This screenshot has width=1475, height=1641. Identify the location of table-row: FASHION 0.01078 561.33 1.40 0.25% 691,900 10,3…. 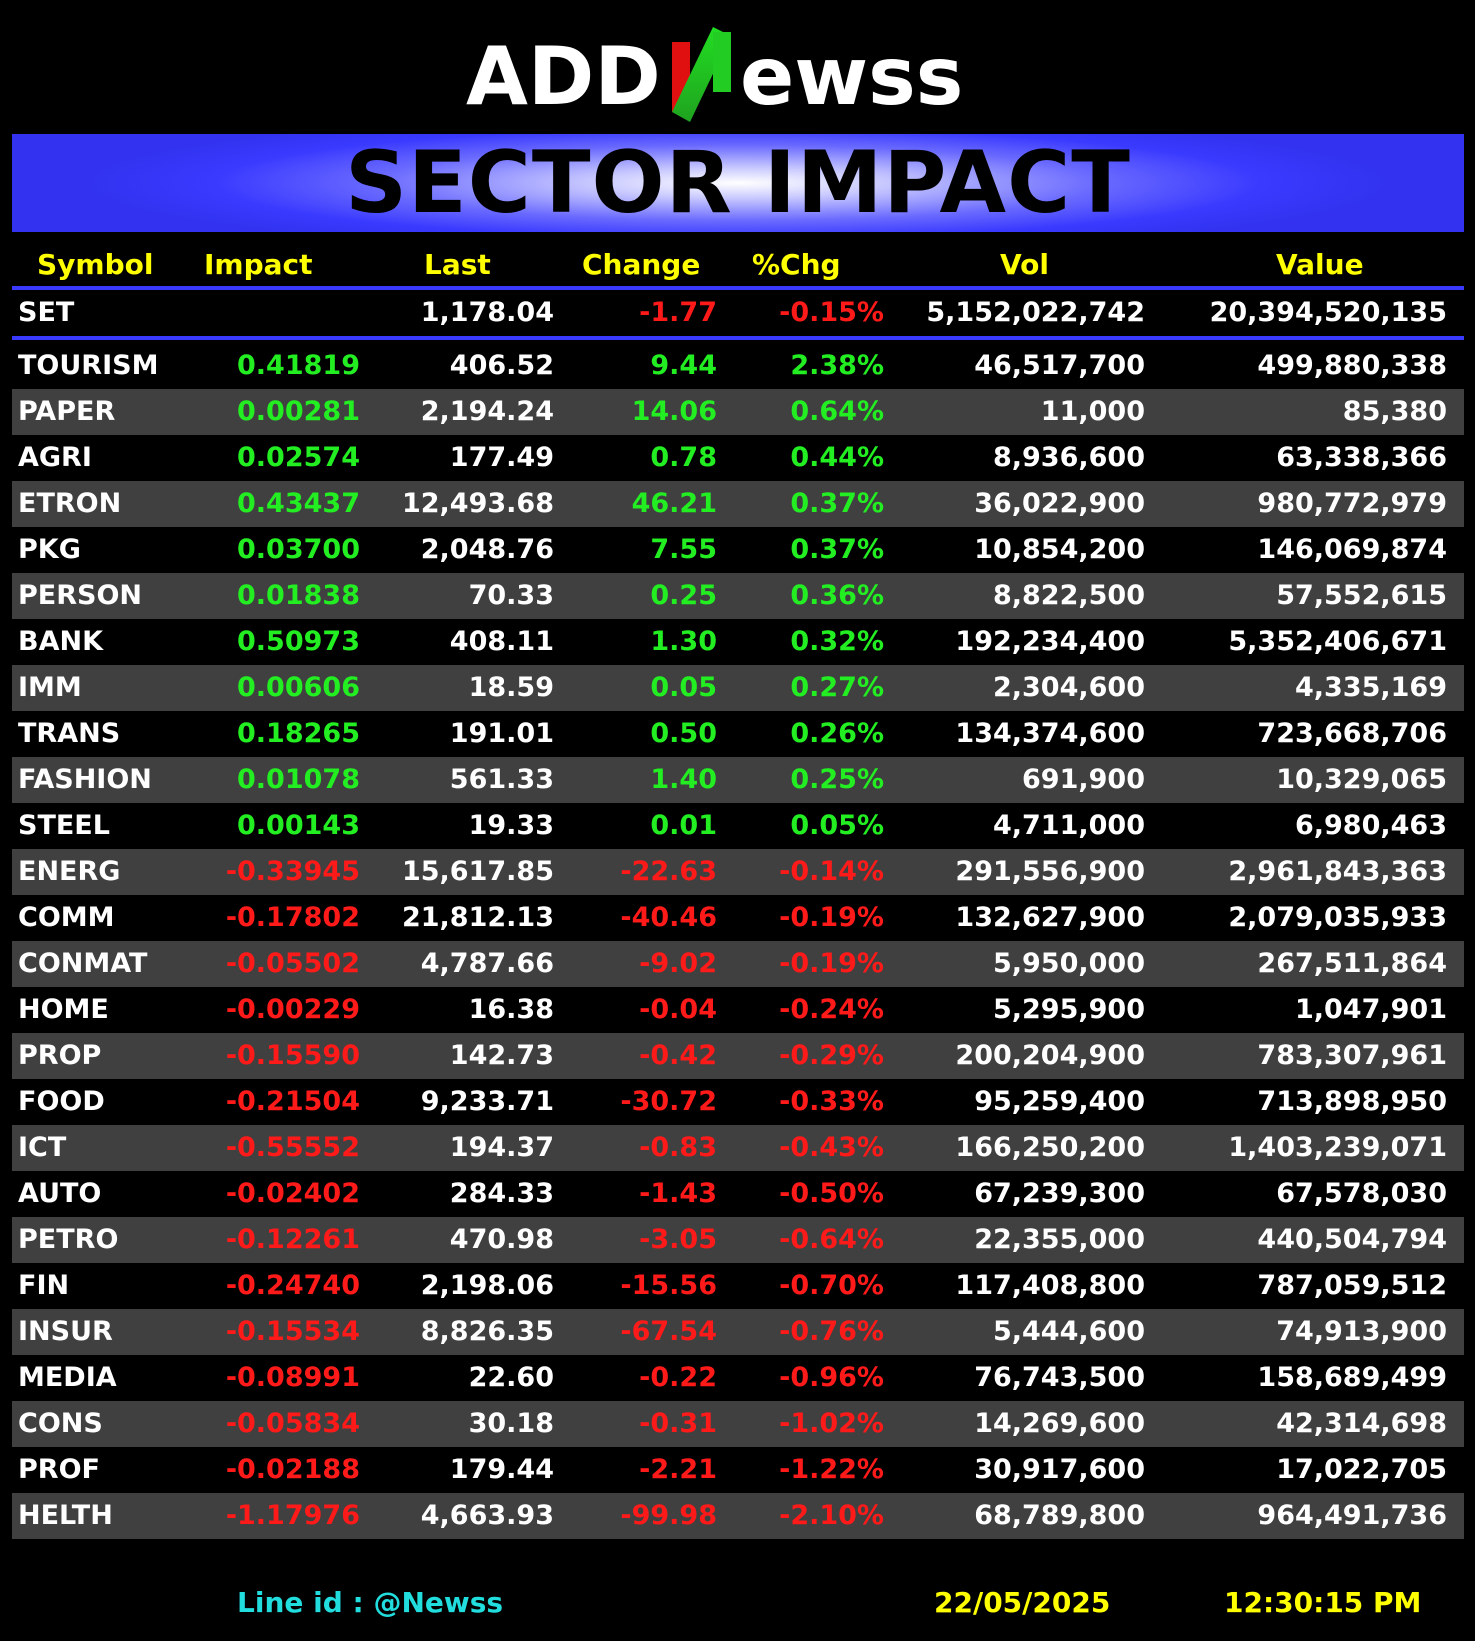
(738, 780).